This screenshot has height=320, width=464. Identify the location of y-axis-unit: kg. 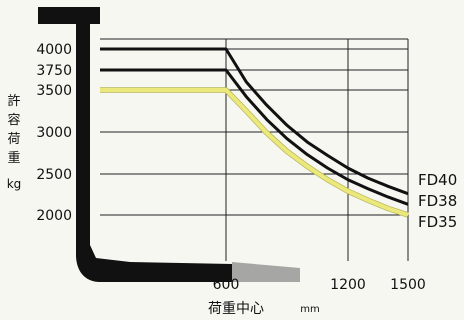
(14, 184).